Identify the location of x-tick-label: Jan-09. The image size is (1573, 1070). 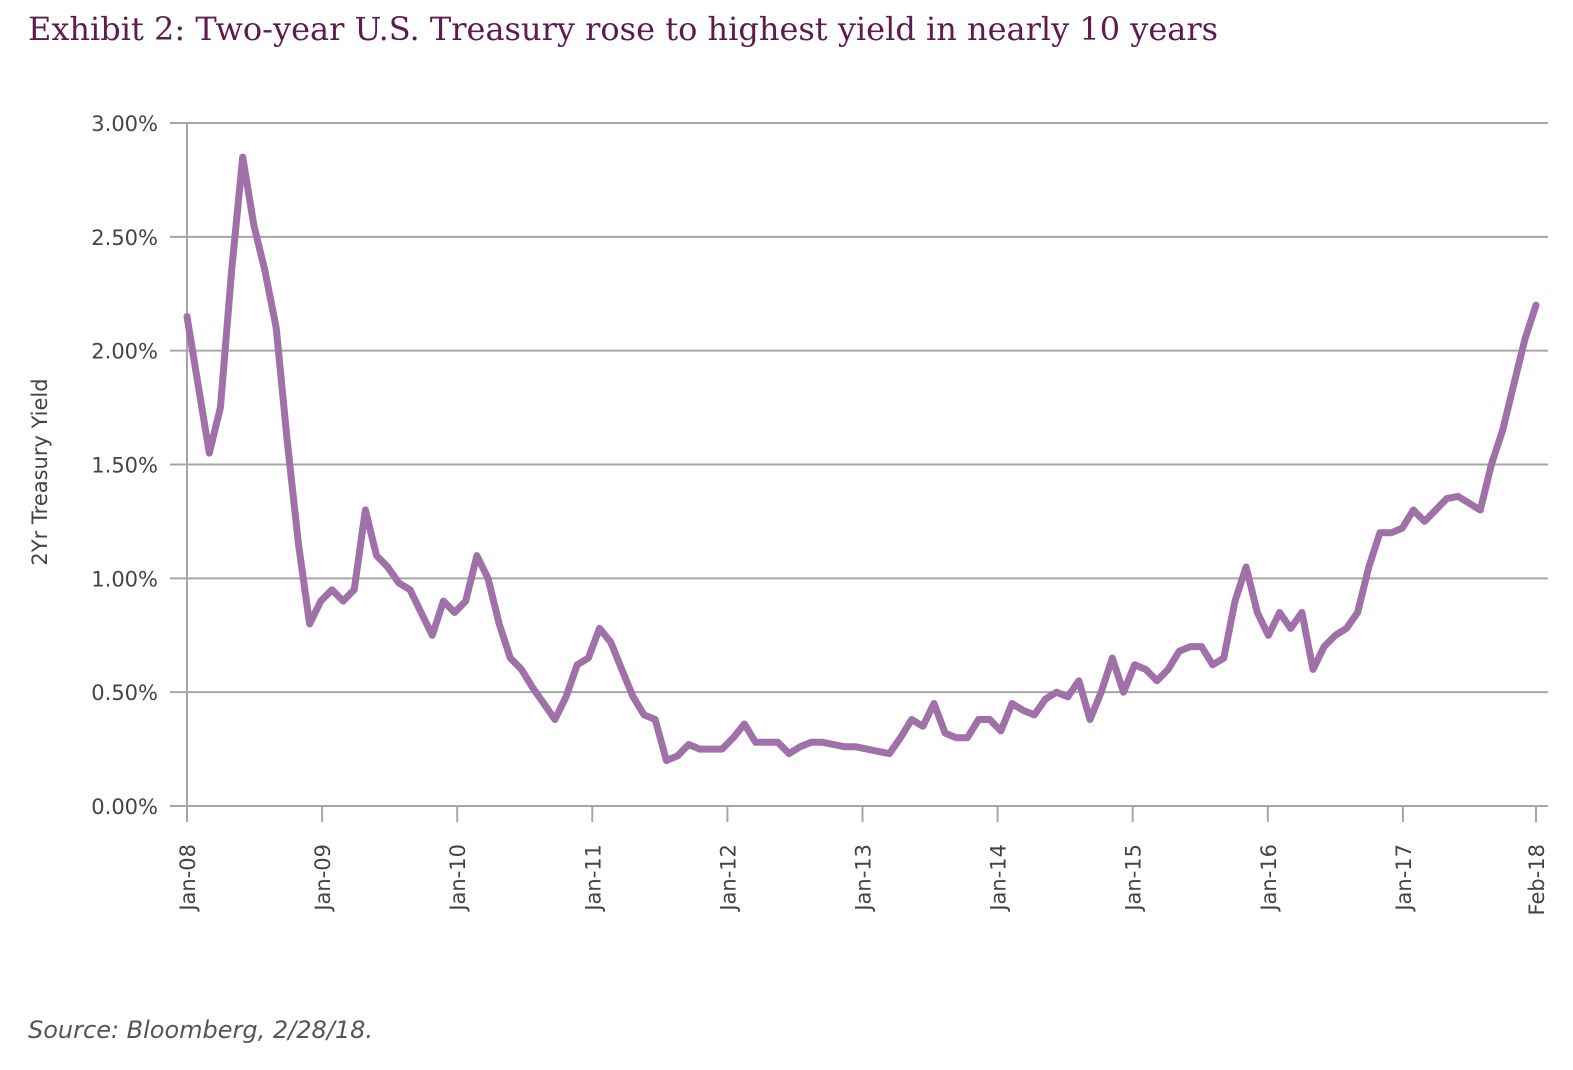
(323, 878).